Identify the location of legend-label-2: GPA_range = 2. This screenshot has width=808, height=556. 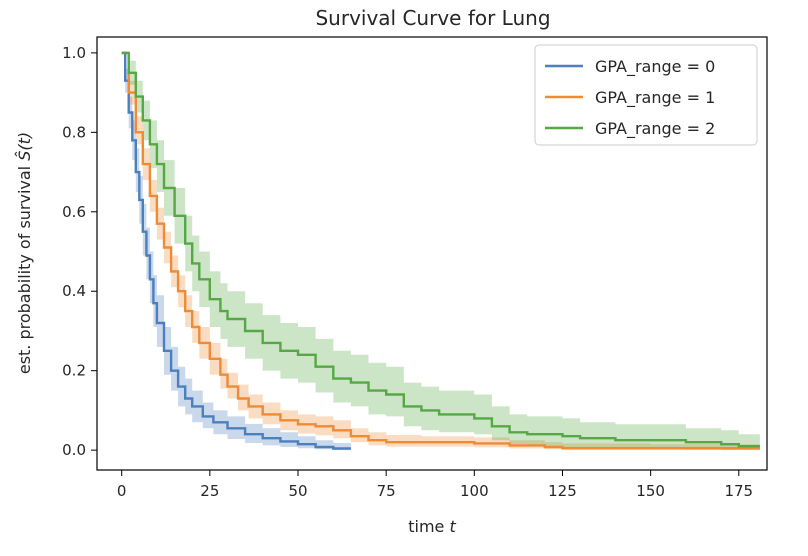
(655, 129).